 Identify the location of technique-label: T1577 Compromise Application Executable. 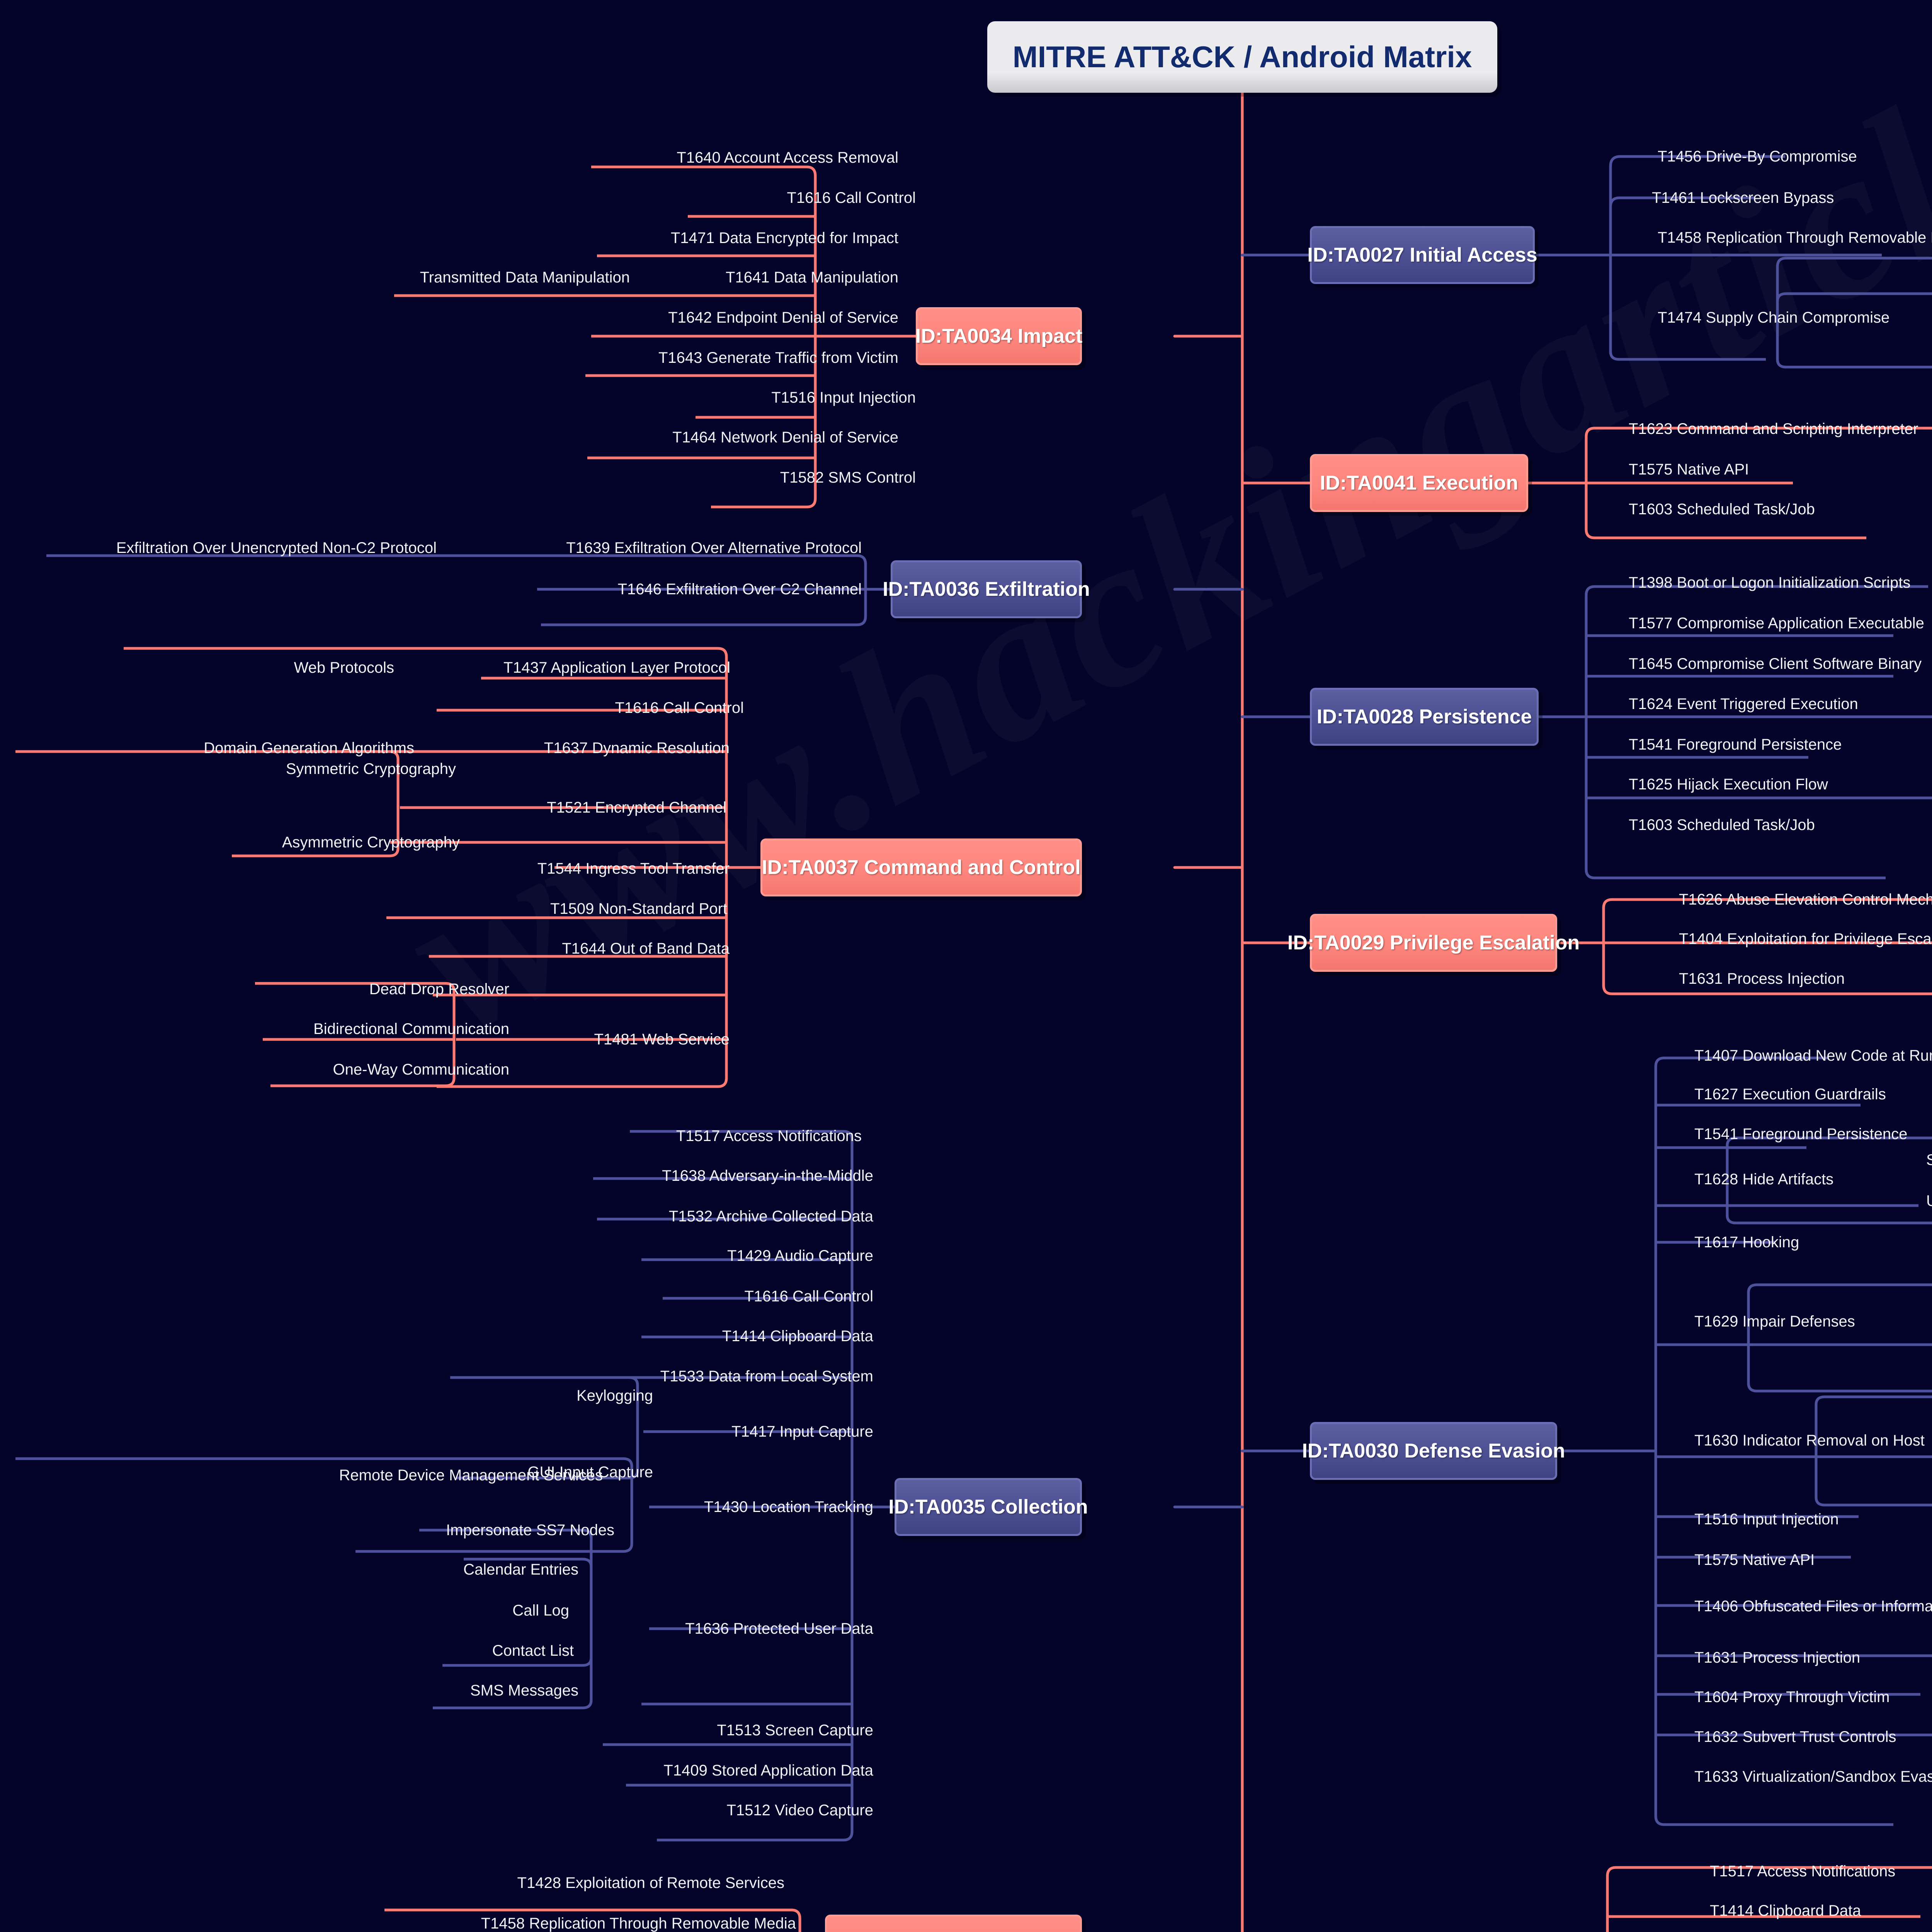
(1777, 624).